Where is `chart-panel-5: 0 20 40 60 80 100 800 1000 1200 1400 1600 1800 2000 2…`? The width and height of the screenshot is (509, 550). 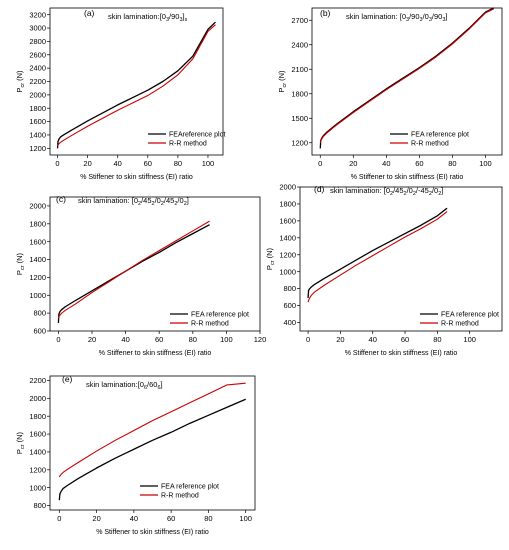
chart-panel-5: 0 20 40 60 80 100 800 1000 1200 1400 1600 1800 2000 2… is located at coordinates (135, 455).